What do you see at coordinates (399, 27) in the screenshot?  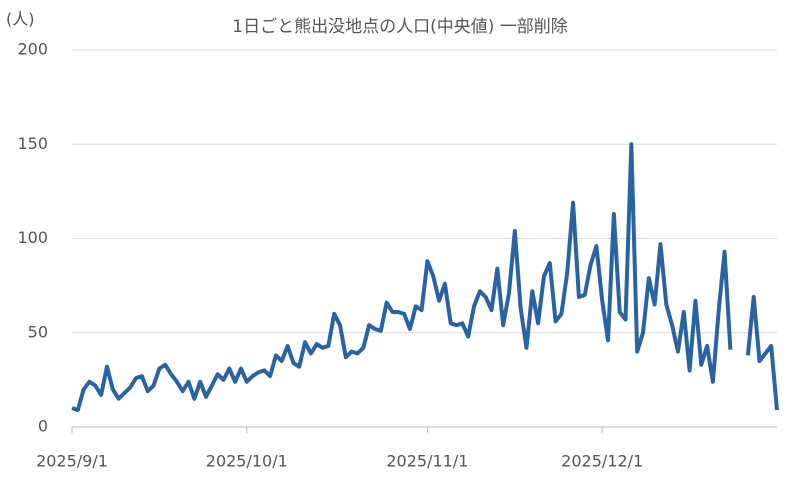 I see `chart-title: 1日ごと熊出没地点の人口(中央値) 一部削除` at bounding box center [399, 27].